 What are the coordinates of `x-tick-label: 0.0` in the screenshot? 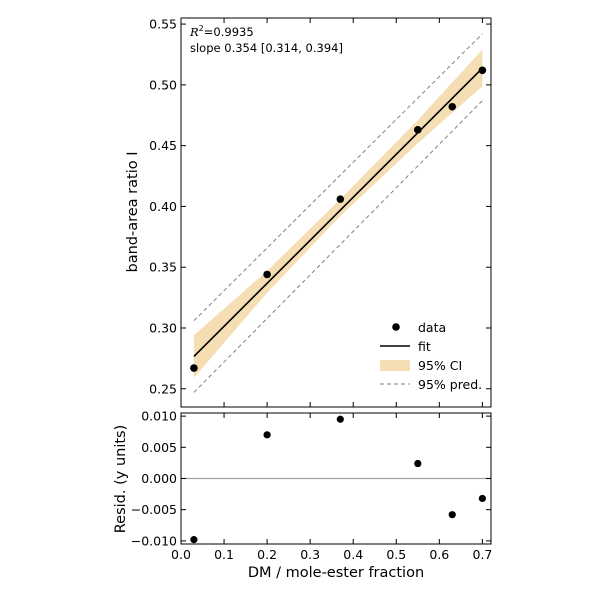 It's located at (181, 554).